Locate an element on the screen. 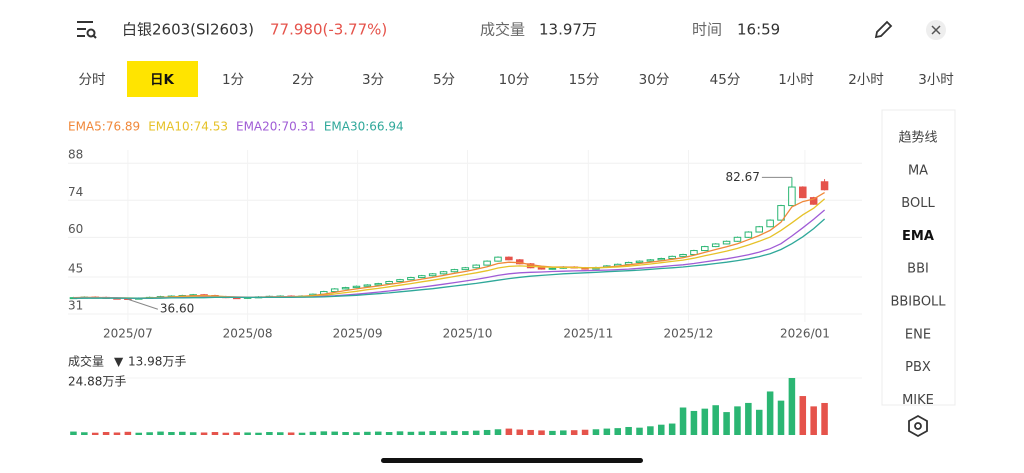 This screenshot has width=1024, height=473. timeframe-tab: 10分 is located at coordinates (514, 80).